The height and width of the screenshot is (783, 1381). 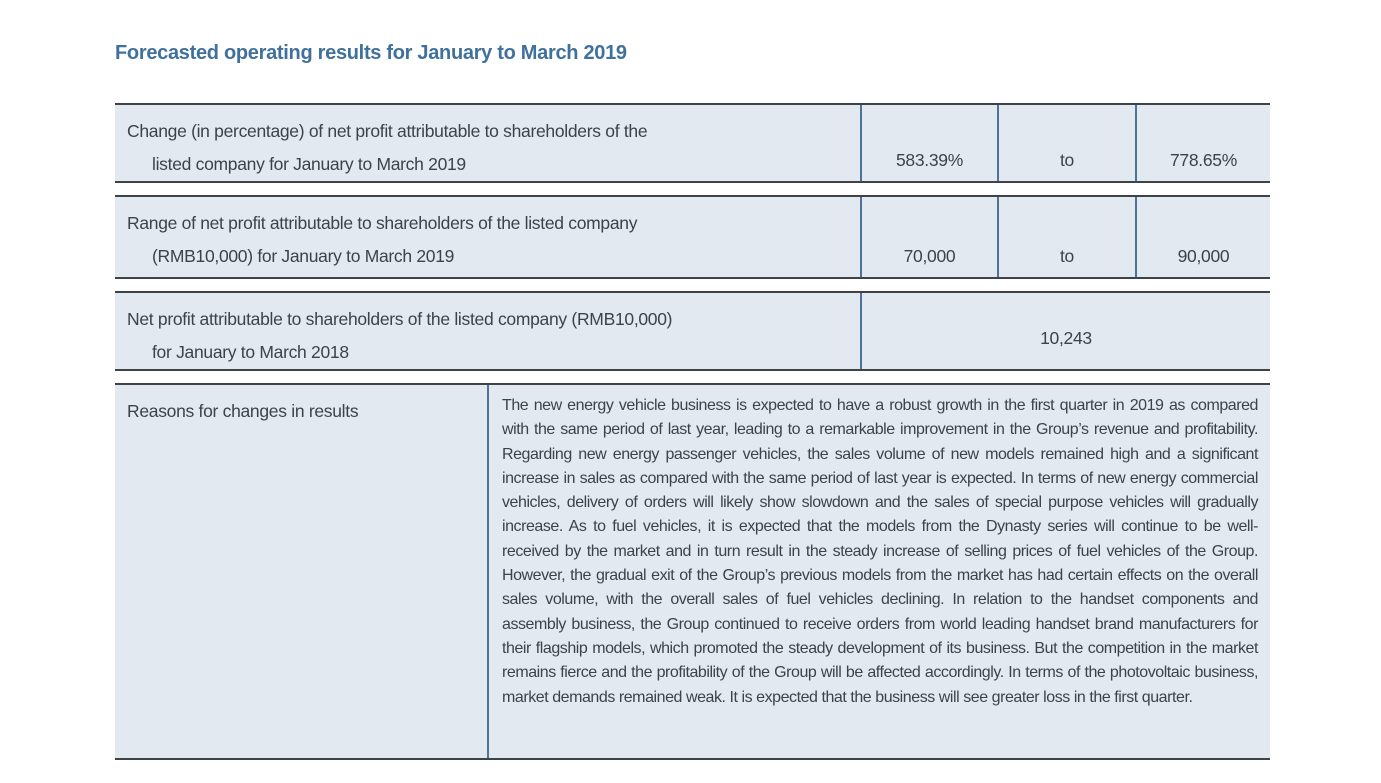 I want to click on value-low-cell: 583.39%, so click(x=928, y=143).